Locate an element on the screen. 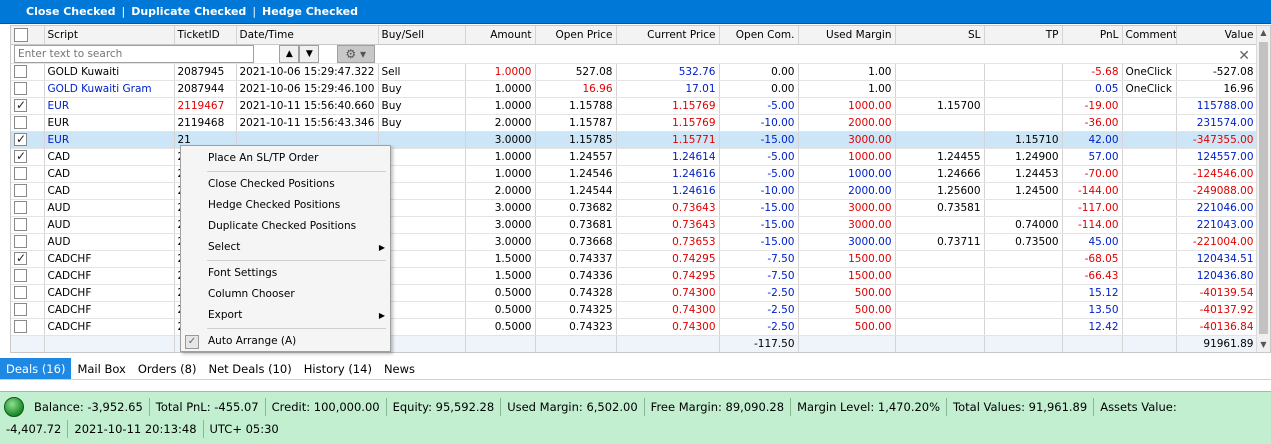 Image resolution: width=1271 pixels, height=444 pixels. column-header-buysell: Buy/Sell is located at coordinates (422, 35).